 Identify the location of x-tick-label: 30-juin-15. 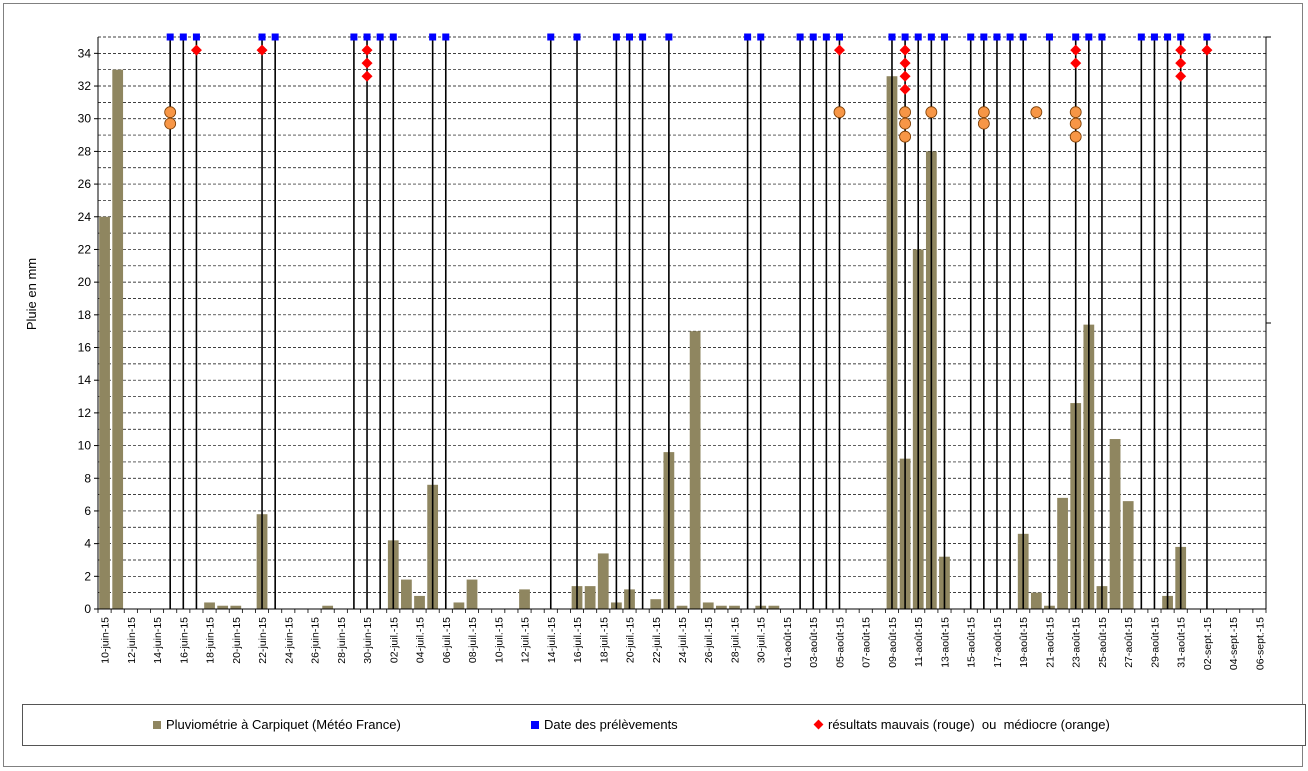
(368, 640).